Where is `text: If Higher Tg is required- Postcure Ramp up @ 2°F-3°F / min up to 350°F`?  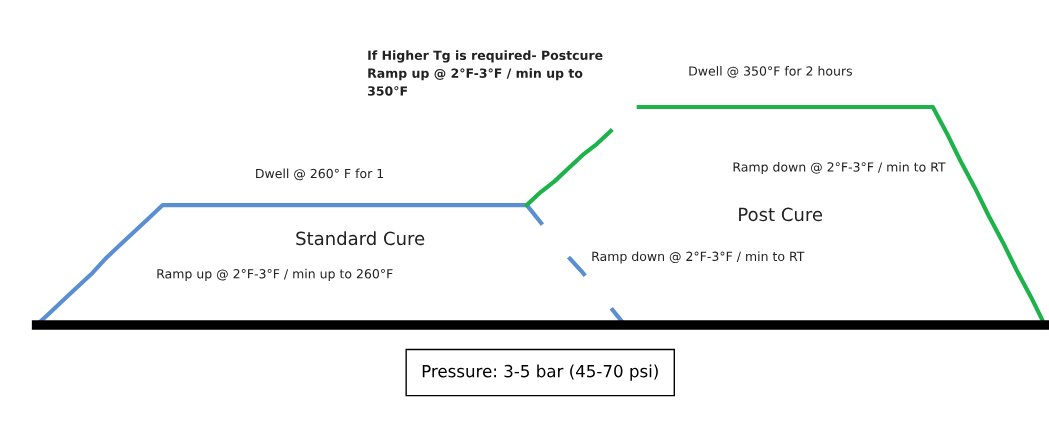
text: If Higher Tg is required- Postcure Ramp up @ 2°F-3°F / min up to 350°F is located at coordinates (485, 73).